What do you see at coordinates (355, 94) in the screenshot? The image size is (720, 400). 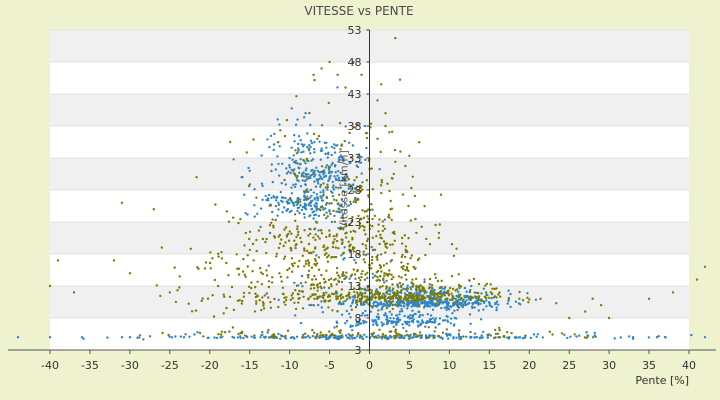 I see `y-tick-label: 43` at bounding box center [355, 94].